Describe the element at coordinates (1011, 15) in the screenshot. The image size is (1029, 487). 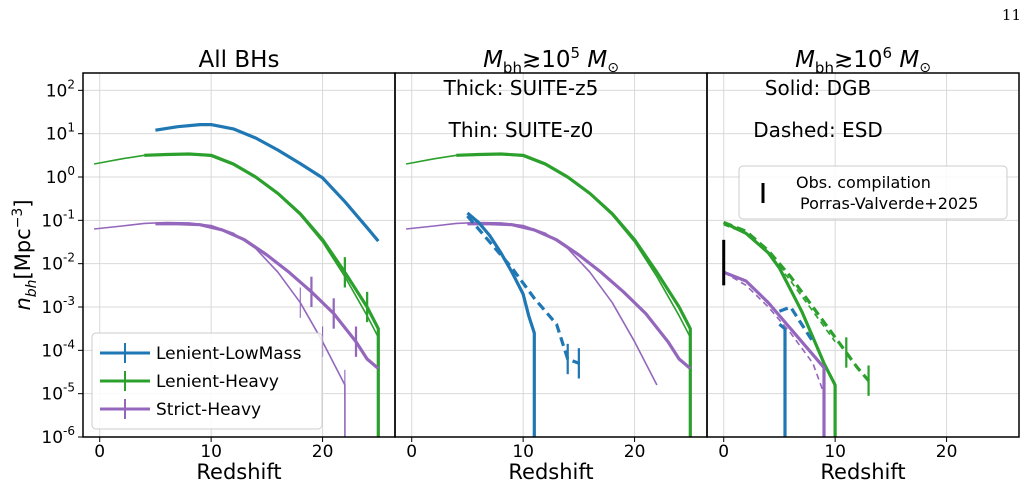
I see `page-number: 11` at that location.